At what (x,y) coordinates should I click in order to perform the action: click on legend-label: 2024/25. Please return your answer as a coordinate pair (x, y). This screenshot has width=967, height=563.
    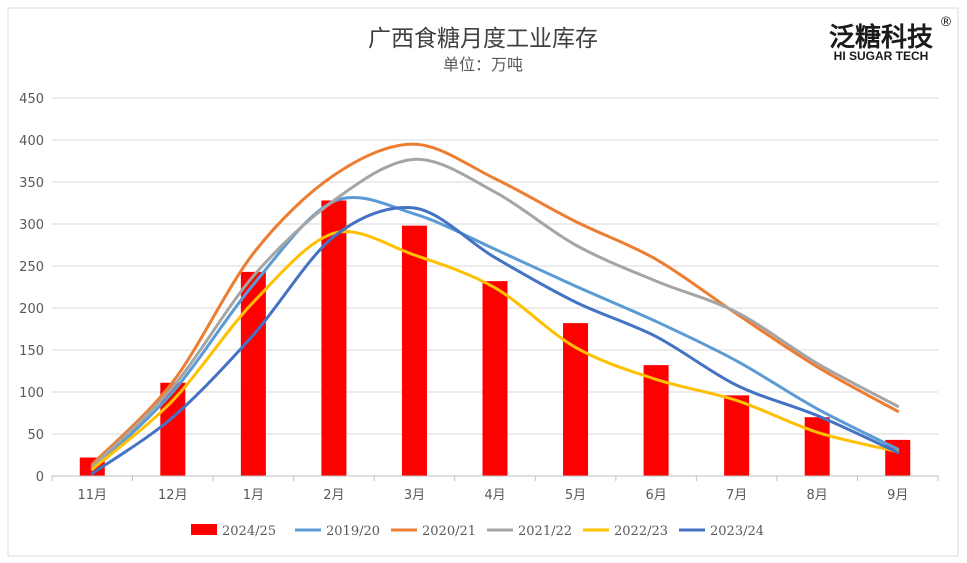
    Looking at the image, I should click on (249, 531).